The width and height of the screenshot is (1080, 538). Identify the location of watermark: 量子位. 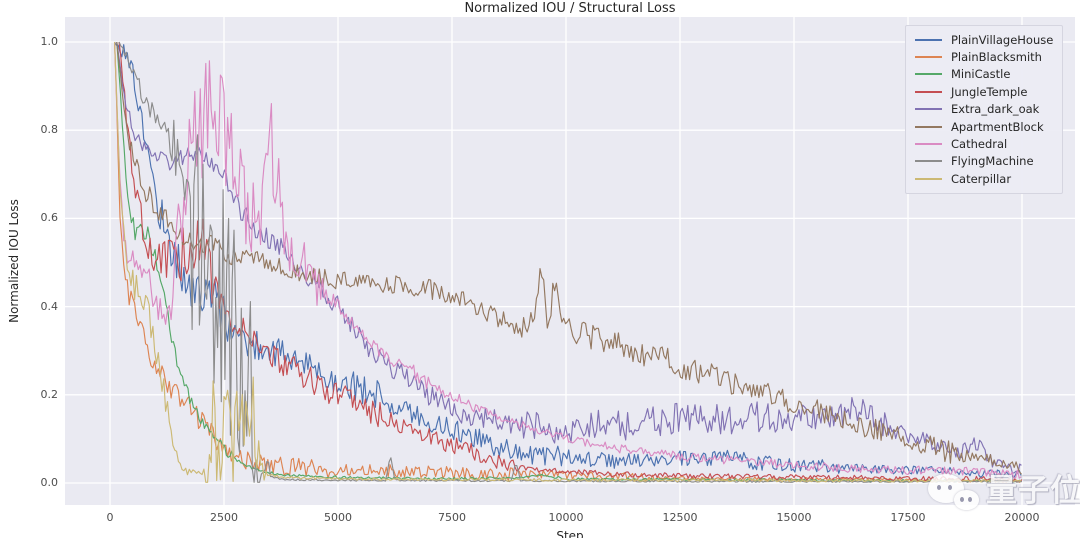
(995, 492).